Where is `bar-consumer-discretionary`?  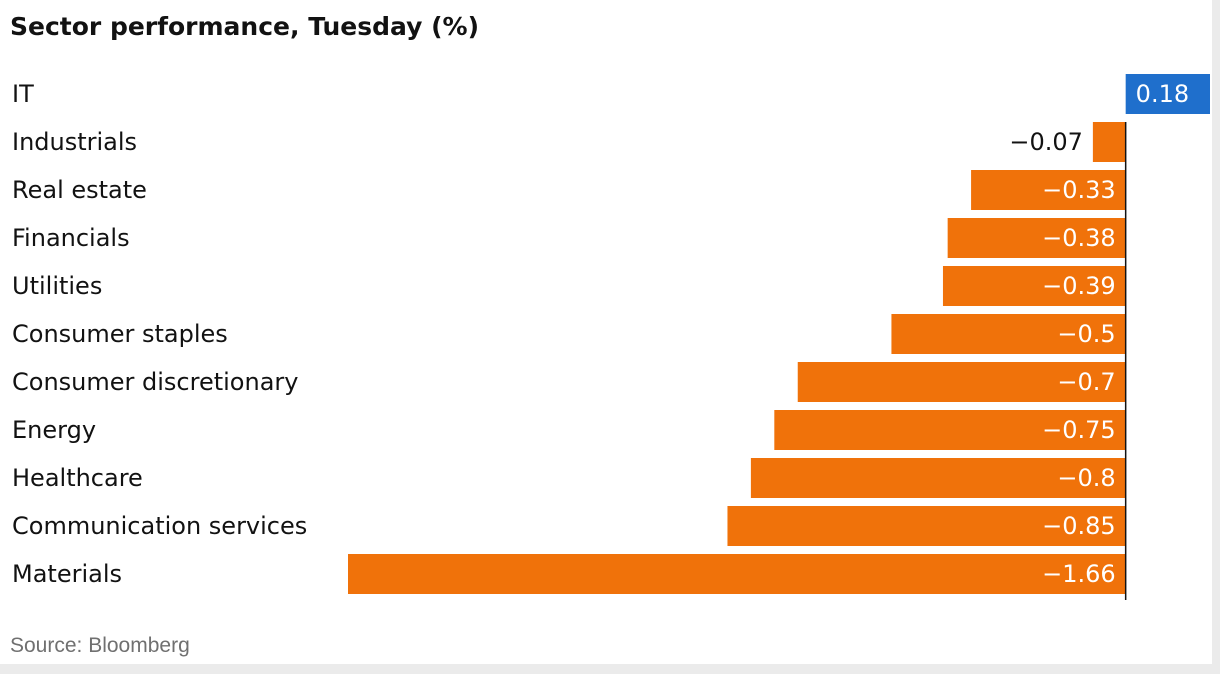
bar-consumer-discretionary is located at coordinates (961, 382).